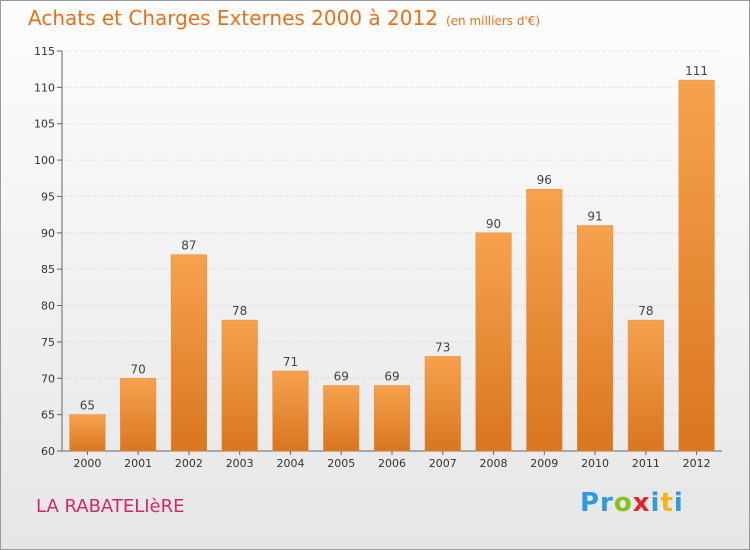 The image size is (750, 550). What do you see at coordinates (87, 406) in the screenshot?
I see `bar-value-label: 65` at bounding box center [87, 406].